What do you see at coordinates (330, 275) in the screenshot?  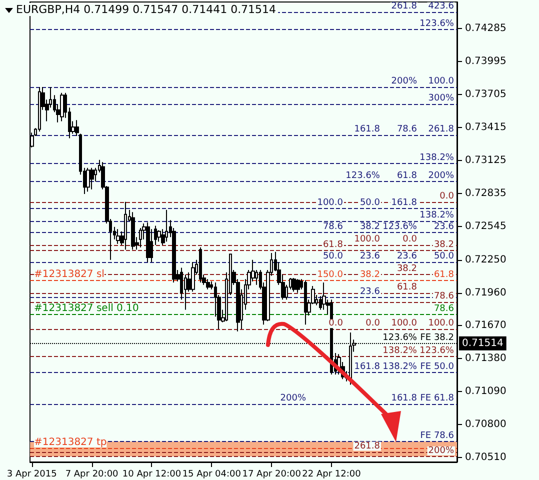 I see `annotation: 150.0` at bounding box center [330, 275].